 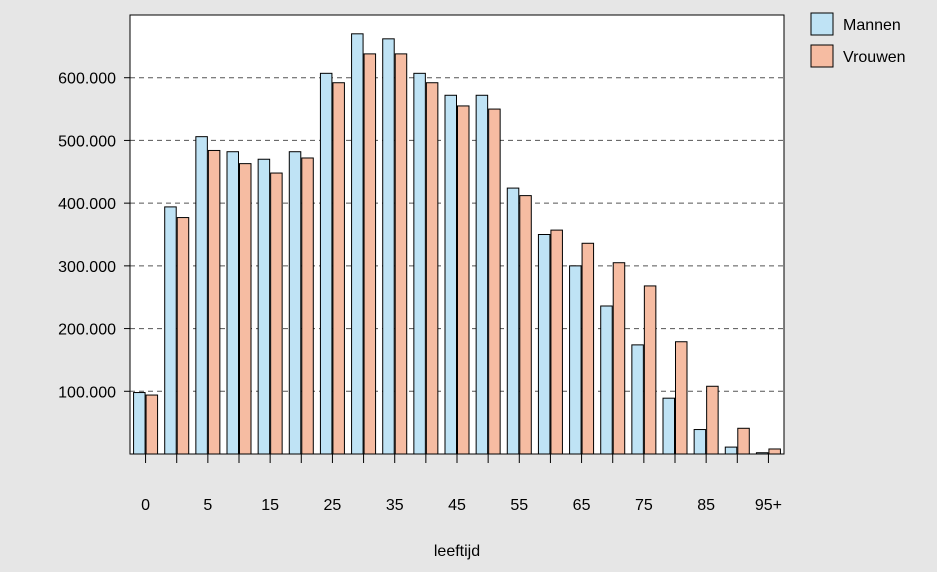 What do you see at coordinates (457, 551) in the screenshot?
I see `x-axis-title: leeftijd` at bounding box center [457, 551].